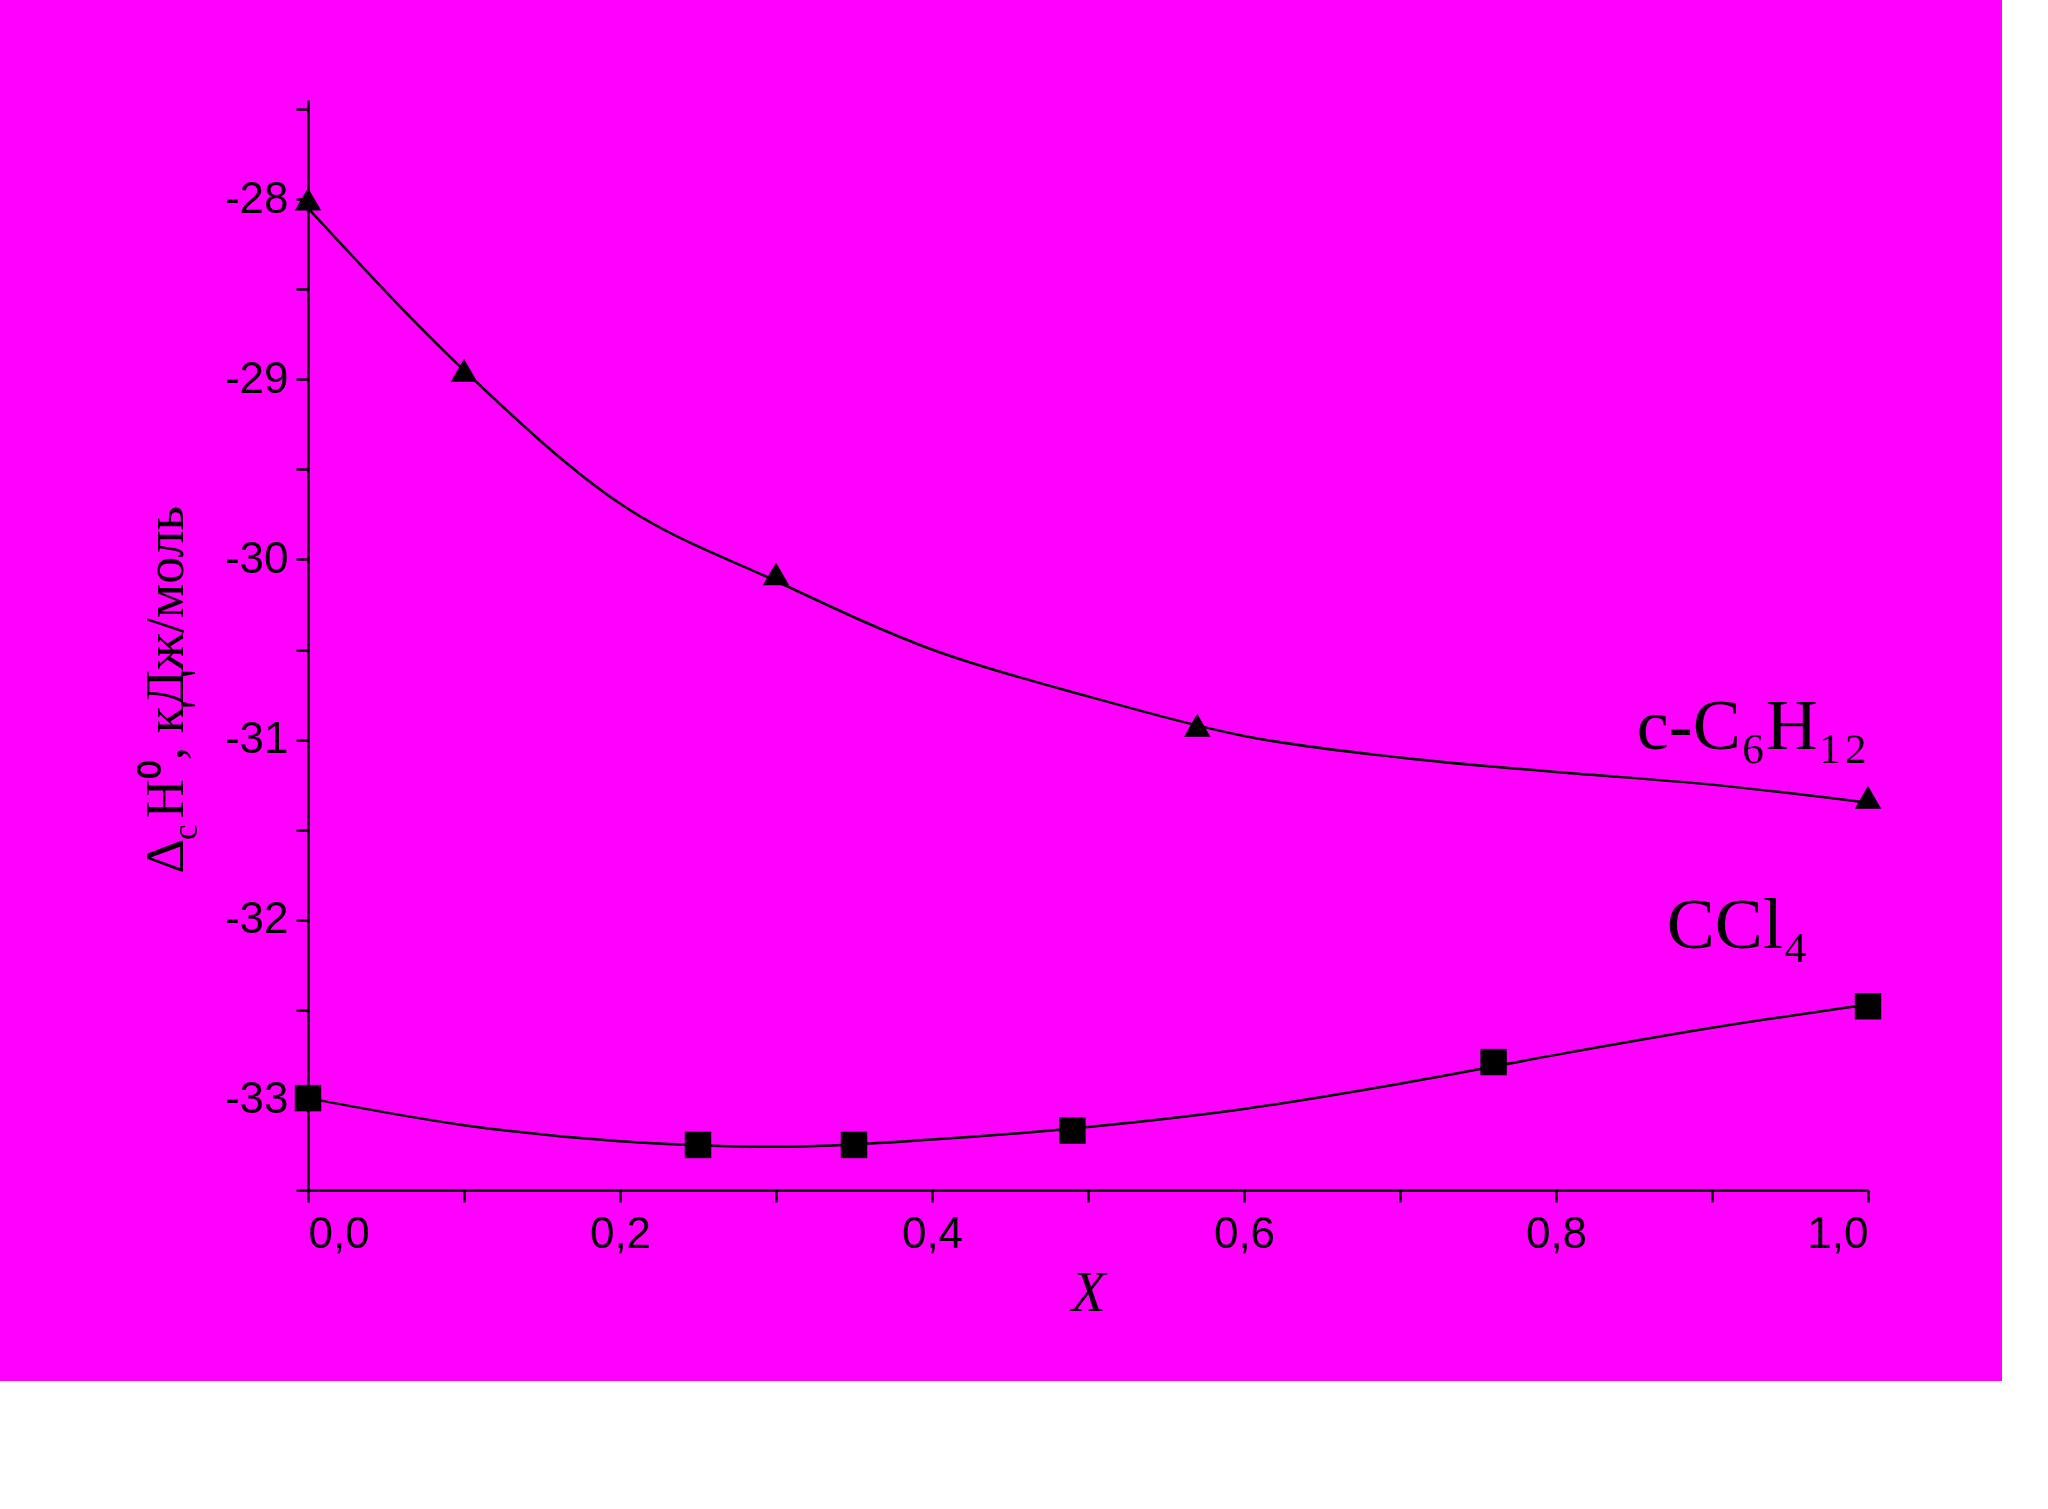 This screenshot has width=2048, height=1509. I want to click on x-tick-label: 1,0, so click(1838, 1232).